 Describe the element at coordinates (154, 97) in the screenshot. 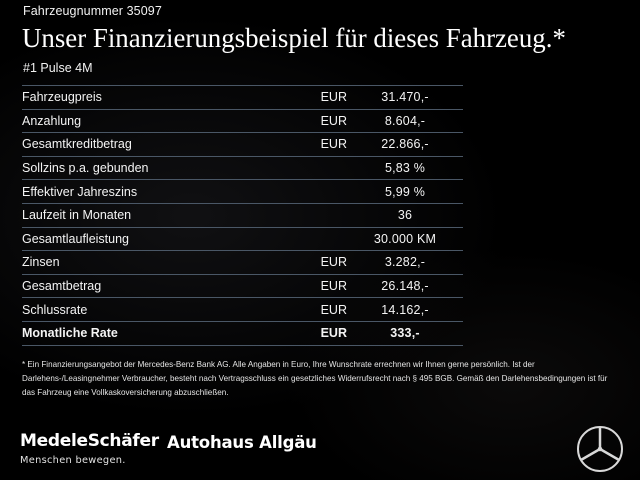

I see `row-label: Fahrzeugpreis` at that location.